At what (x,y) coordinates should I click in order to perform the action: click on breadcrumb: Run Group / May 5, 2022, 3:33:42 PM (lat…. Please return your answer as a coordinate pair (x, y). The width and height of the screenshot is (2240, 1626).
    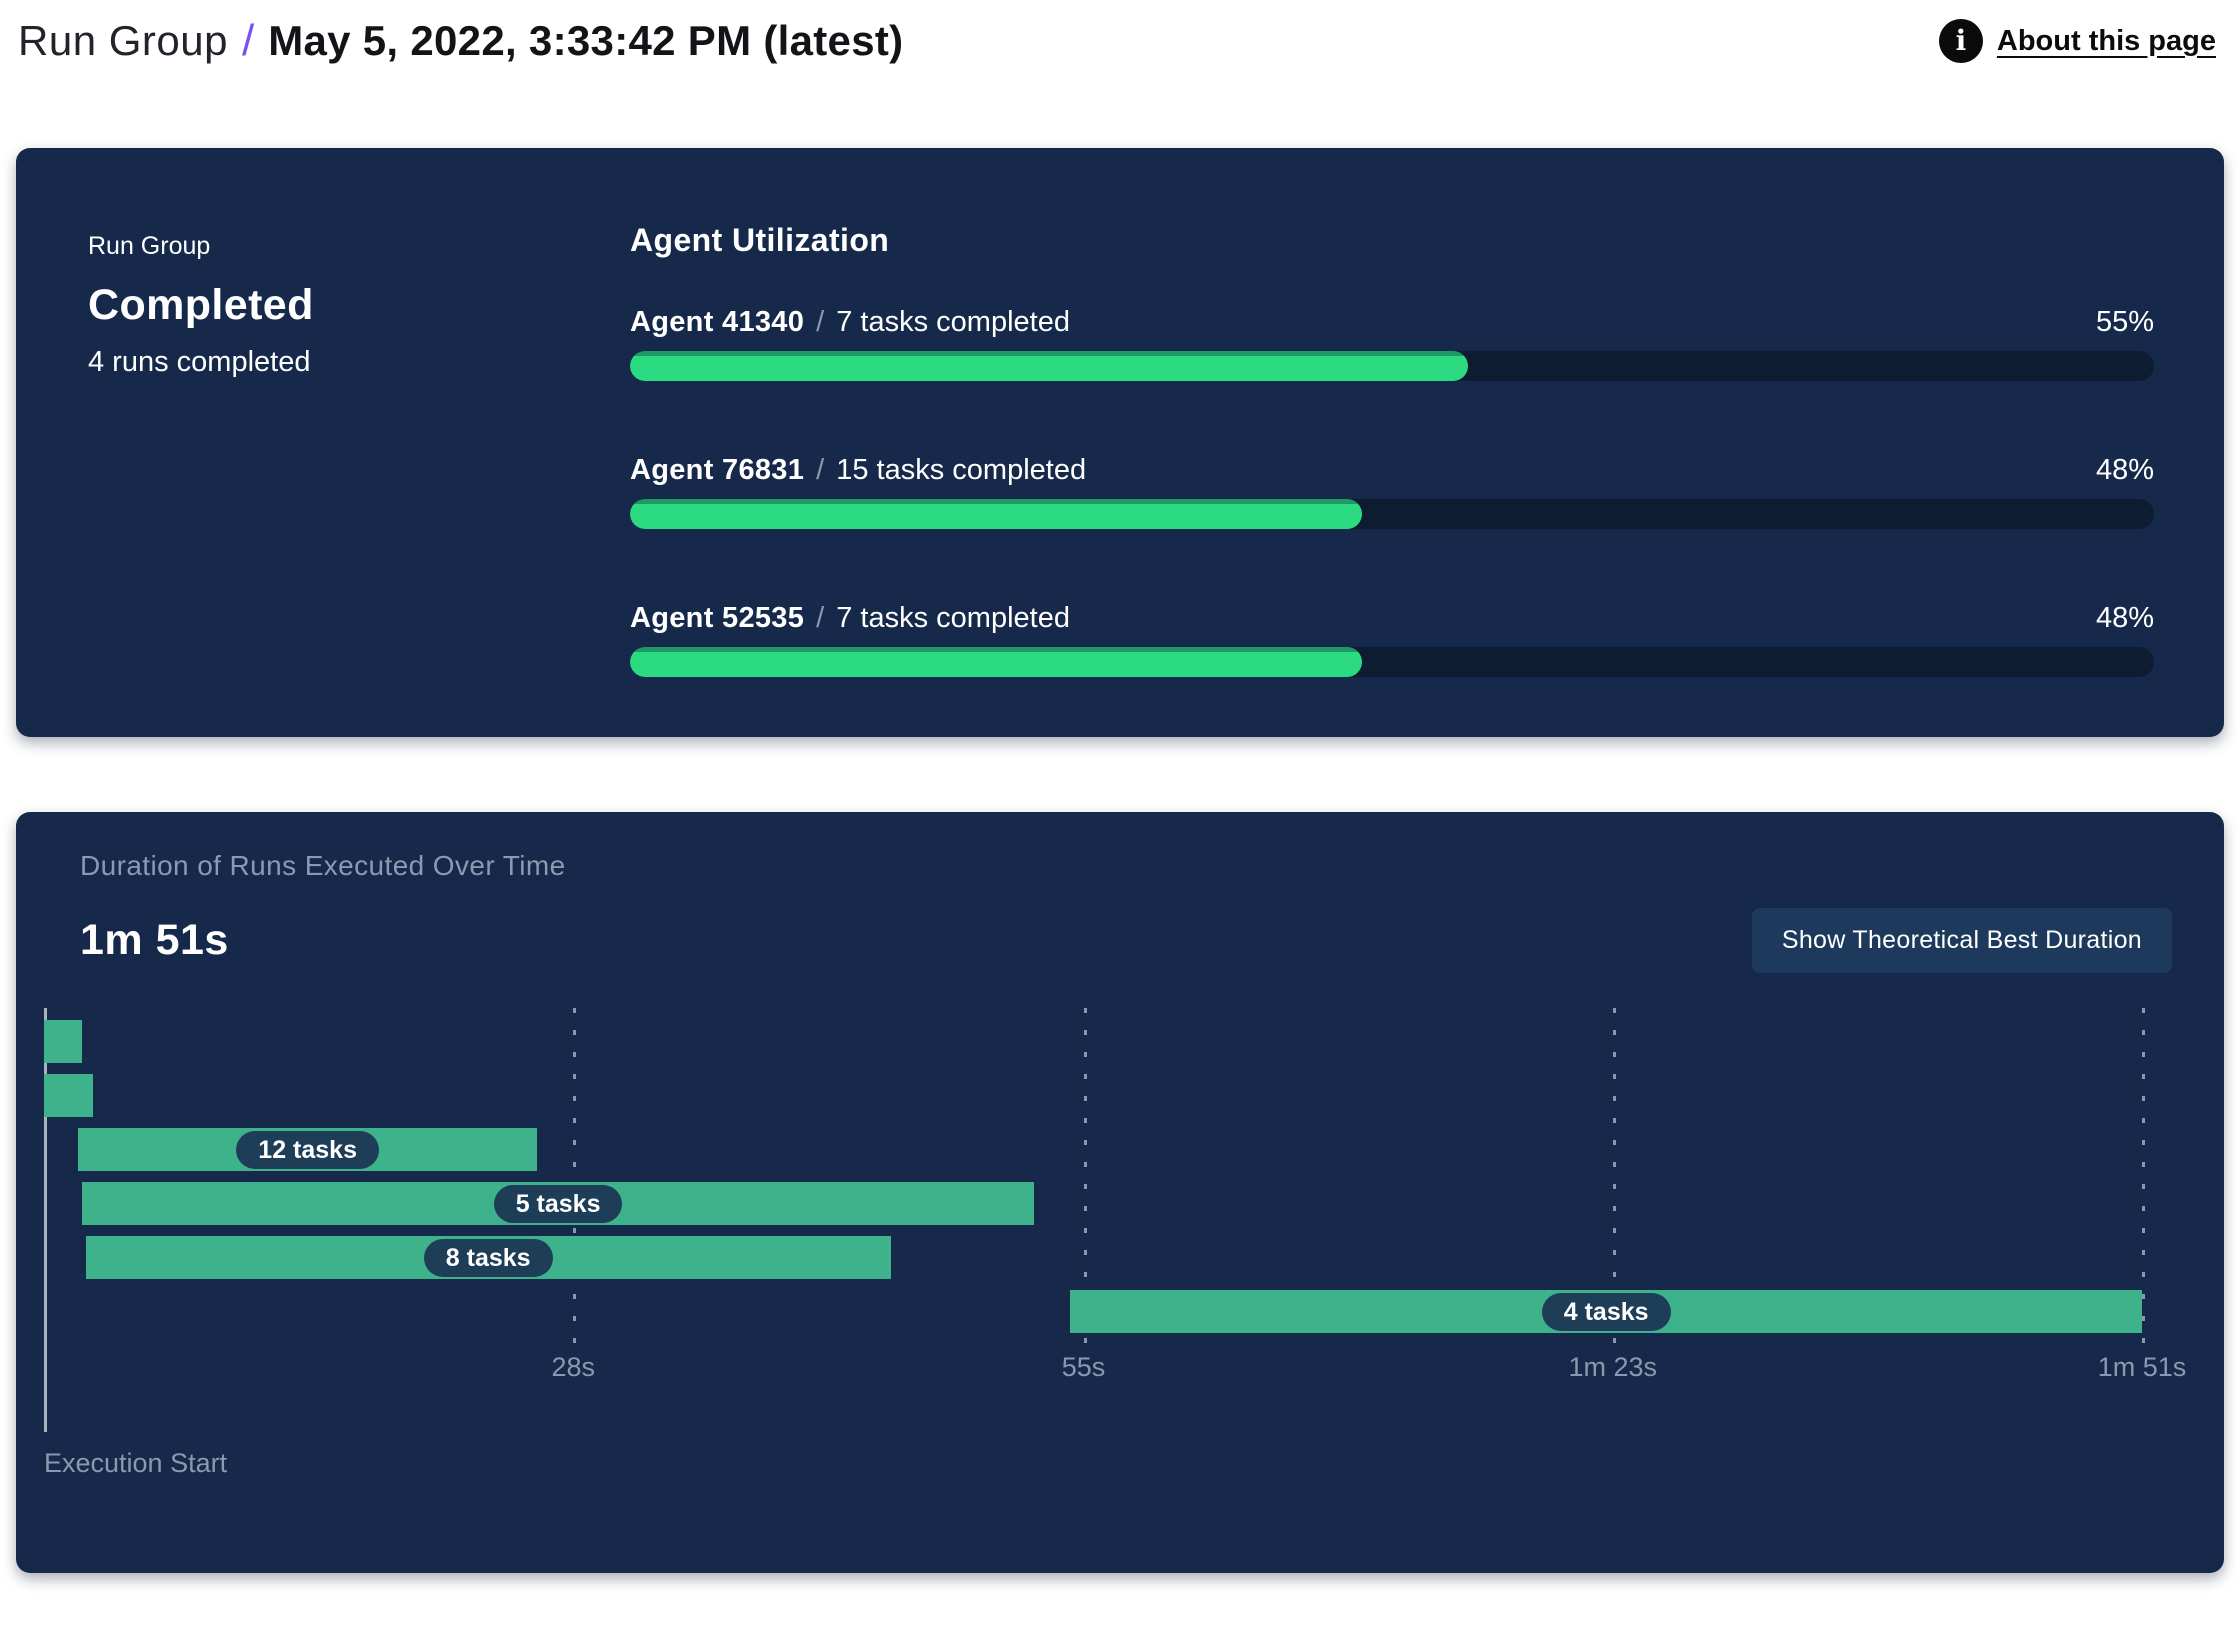
    Looking at the image, I should click on (460, 41).